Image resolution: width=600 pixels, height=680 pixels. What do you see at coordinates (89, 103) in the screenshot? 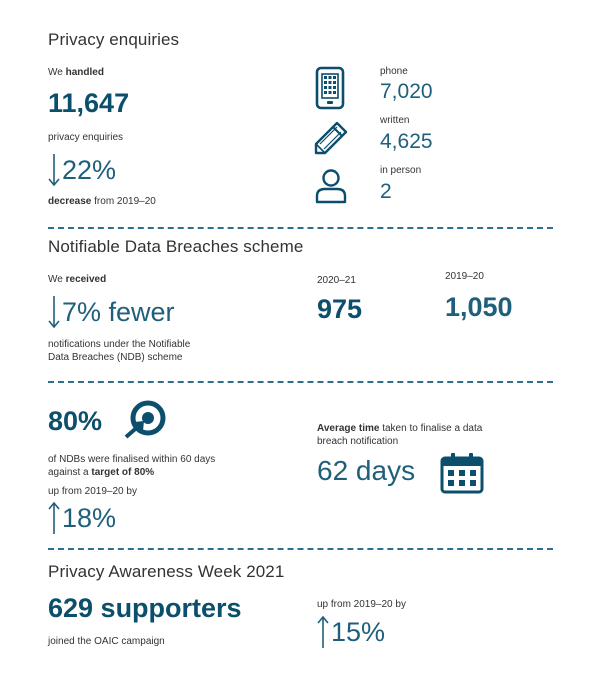
I see `enquiries-total: 11,647` at bounding box center [89, 103].